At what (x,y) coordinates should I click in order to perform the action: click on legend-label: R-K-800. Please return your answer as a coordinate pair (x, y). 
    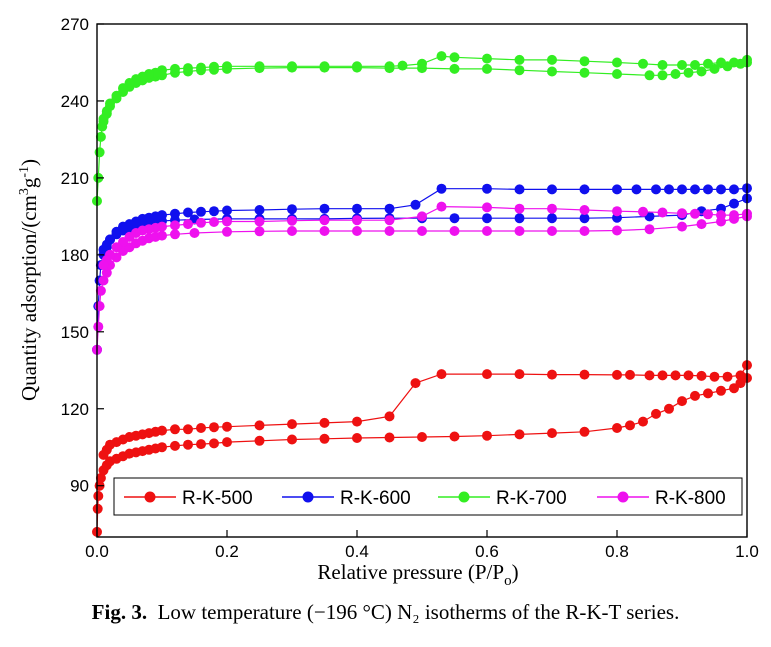
    Looking at the image, I should click on (690, 498).